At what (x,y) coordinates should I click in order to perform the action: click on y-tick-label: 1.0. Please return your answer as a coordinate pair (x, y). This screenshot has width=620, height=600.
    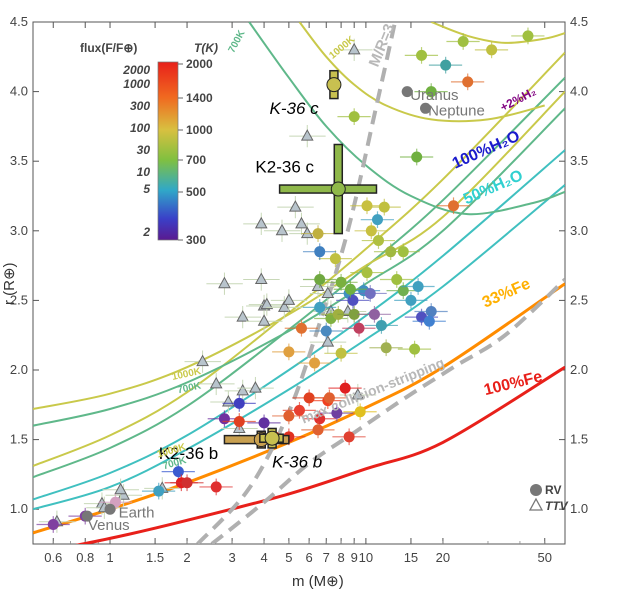
    Looking at the image, I should click on (19, 508).